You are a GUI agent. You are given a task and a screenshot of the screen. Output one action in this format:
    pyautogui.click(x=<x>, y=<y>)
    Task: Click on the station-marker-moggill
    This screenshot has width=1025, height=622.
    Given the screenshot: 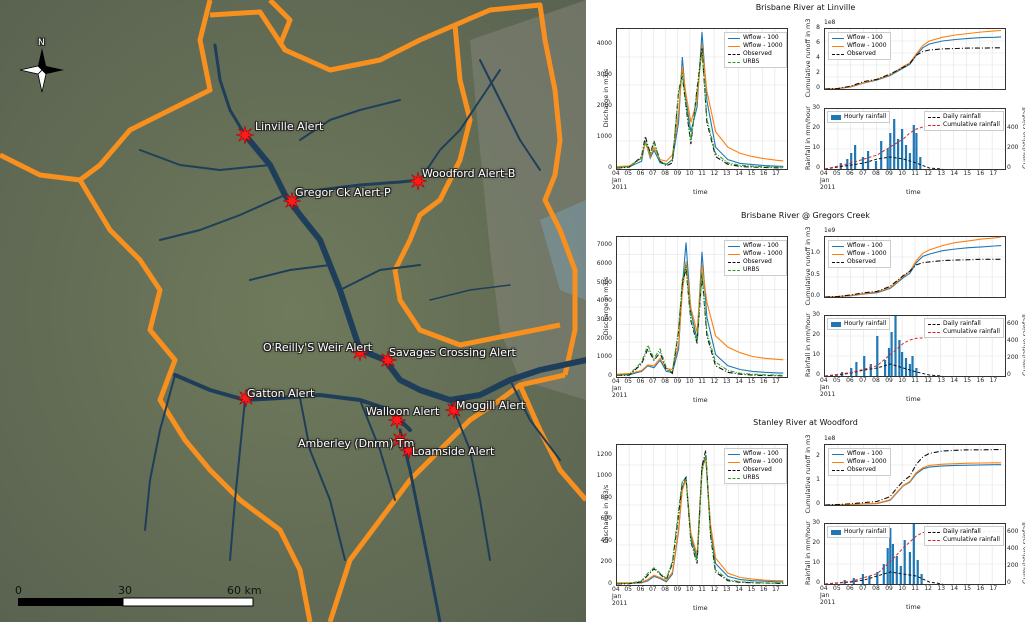 What is the action you would take?
    pyautogui.click(x=454, y=410)
    